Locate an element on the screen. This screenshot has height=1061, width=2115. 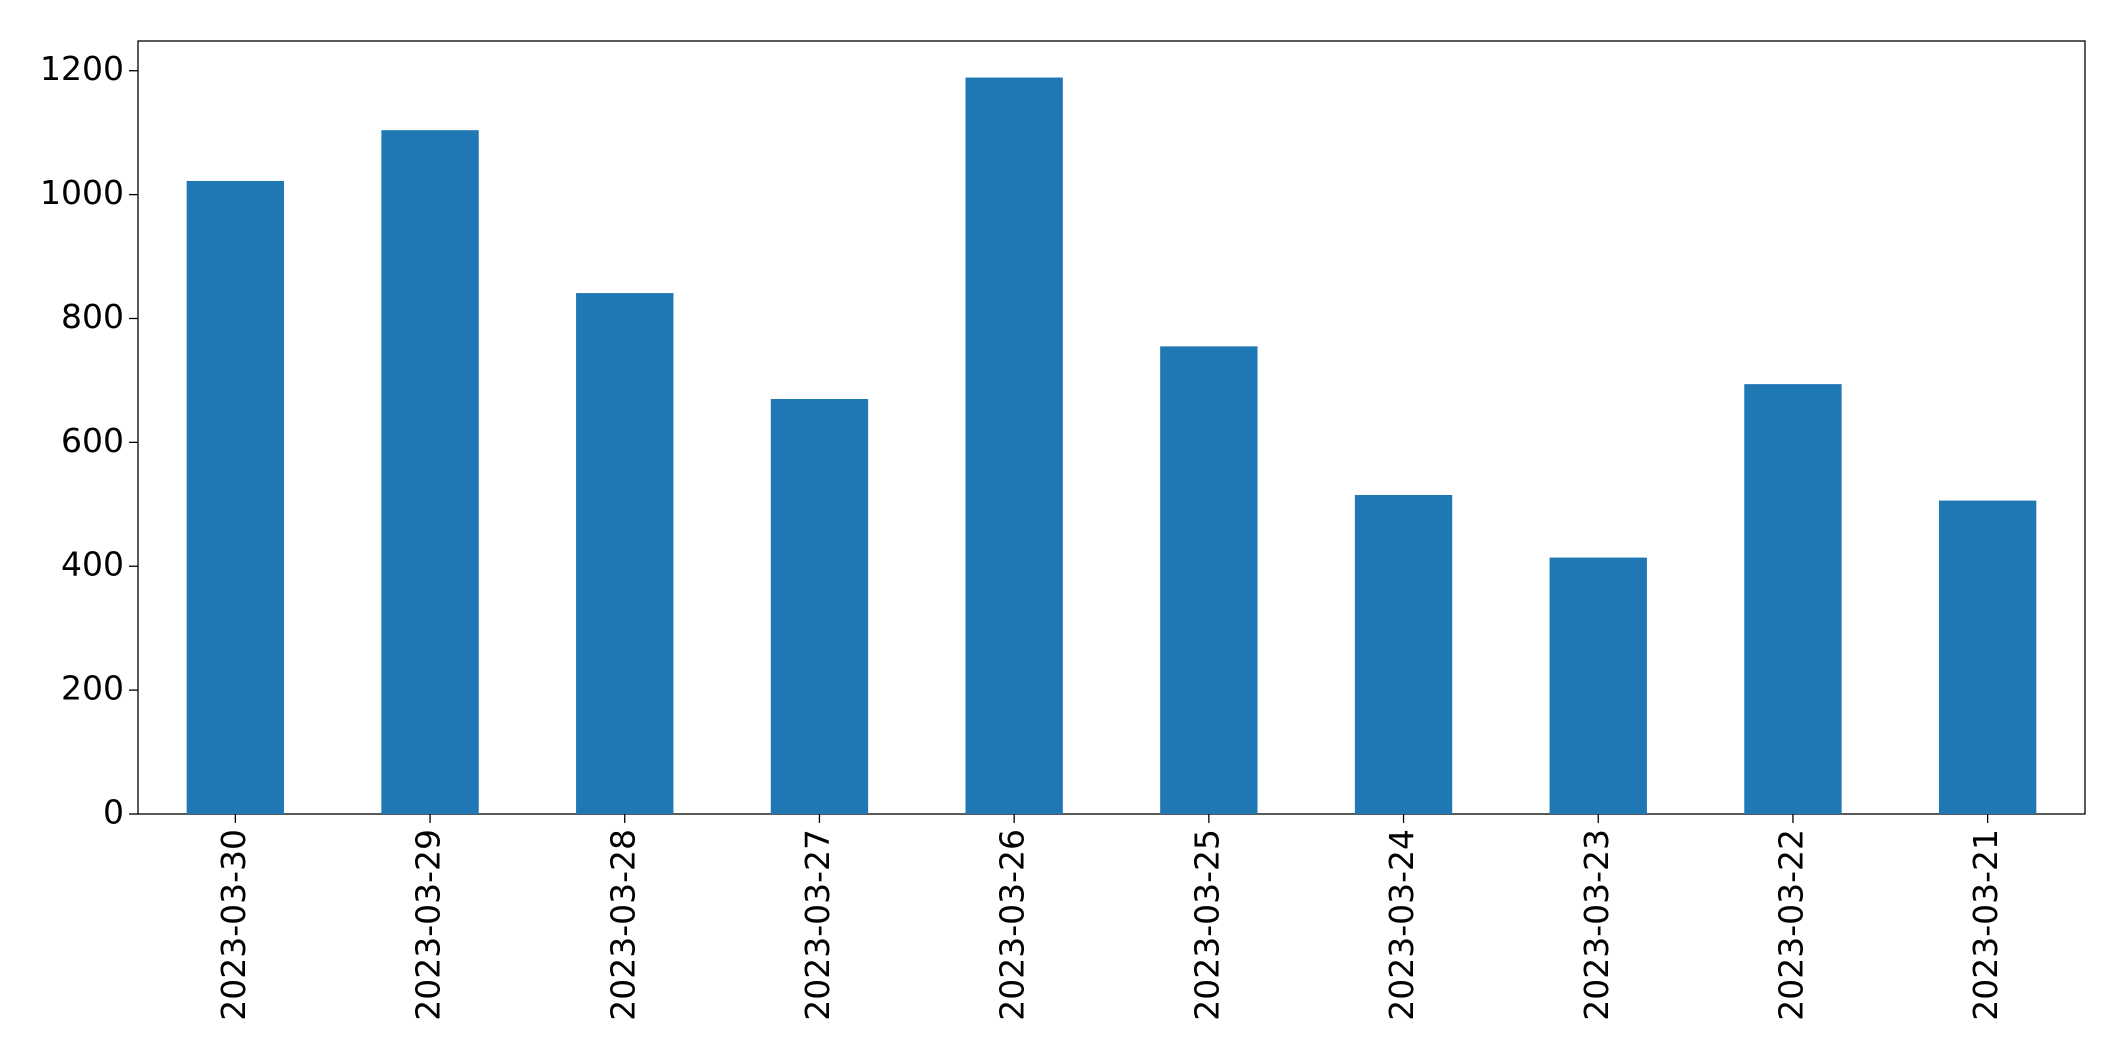
x-tick-label: 2023-03-28 is located at coordinates (622, 925).